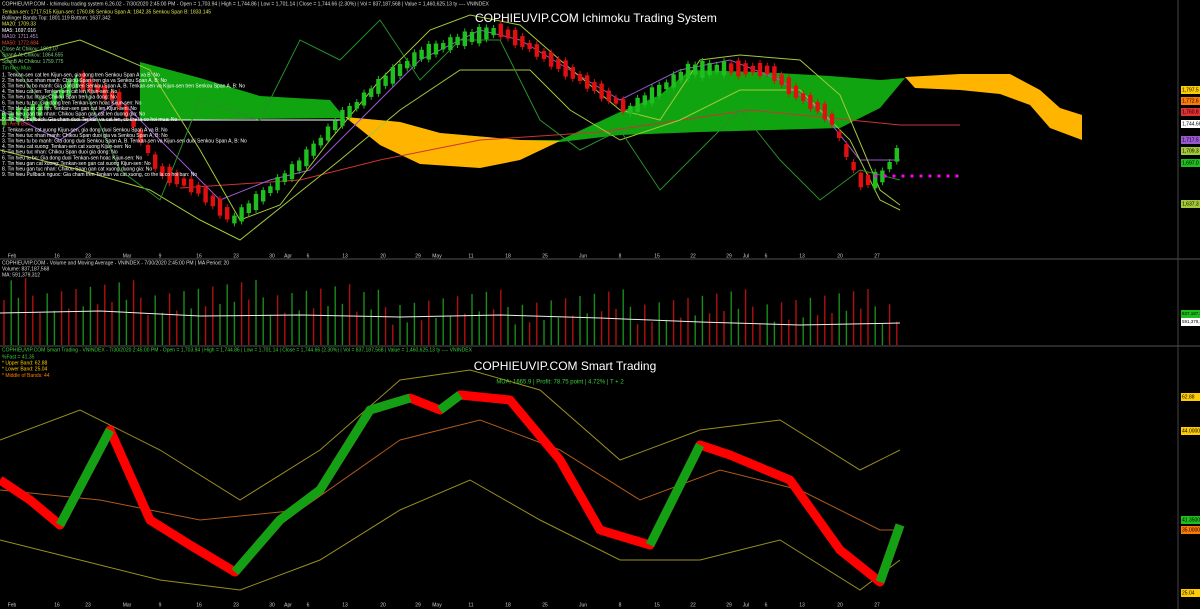 The image size is (1200, 609). Describe the element at coordinates (21, 275) in the screenshot. I see `ma-value: MA: 591,379,312` at that location.